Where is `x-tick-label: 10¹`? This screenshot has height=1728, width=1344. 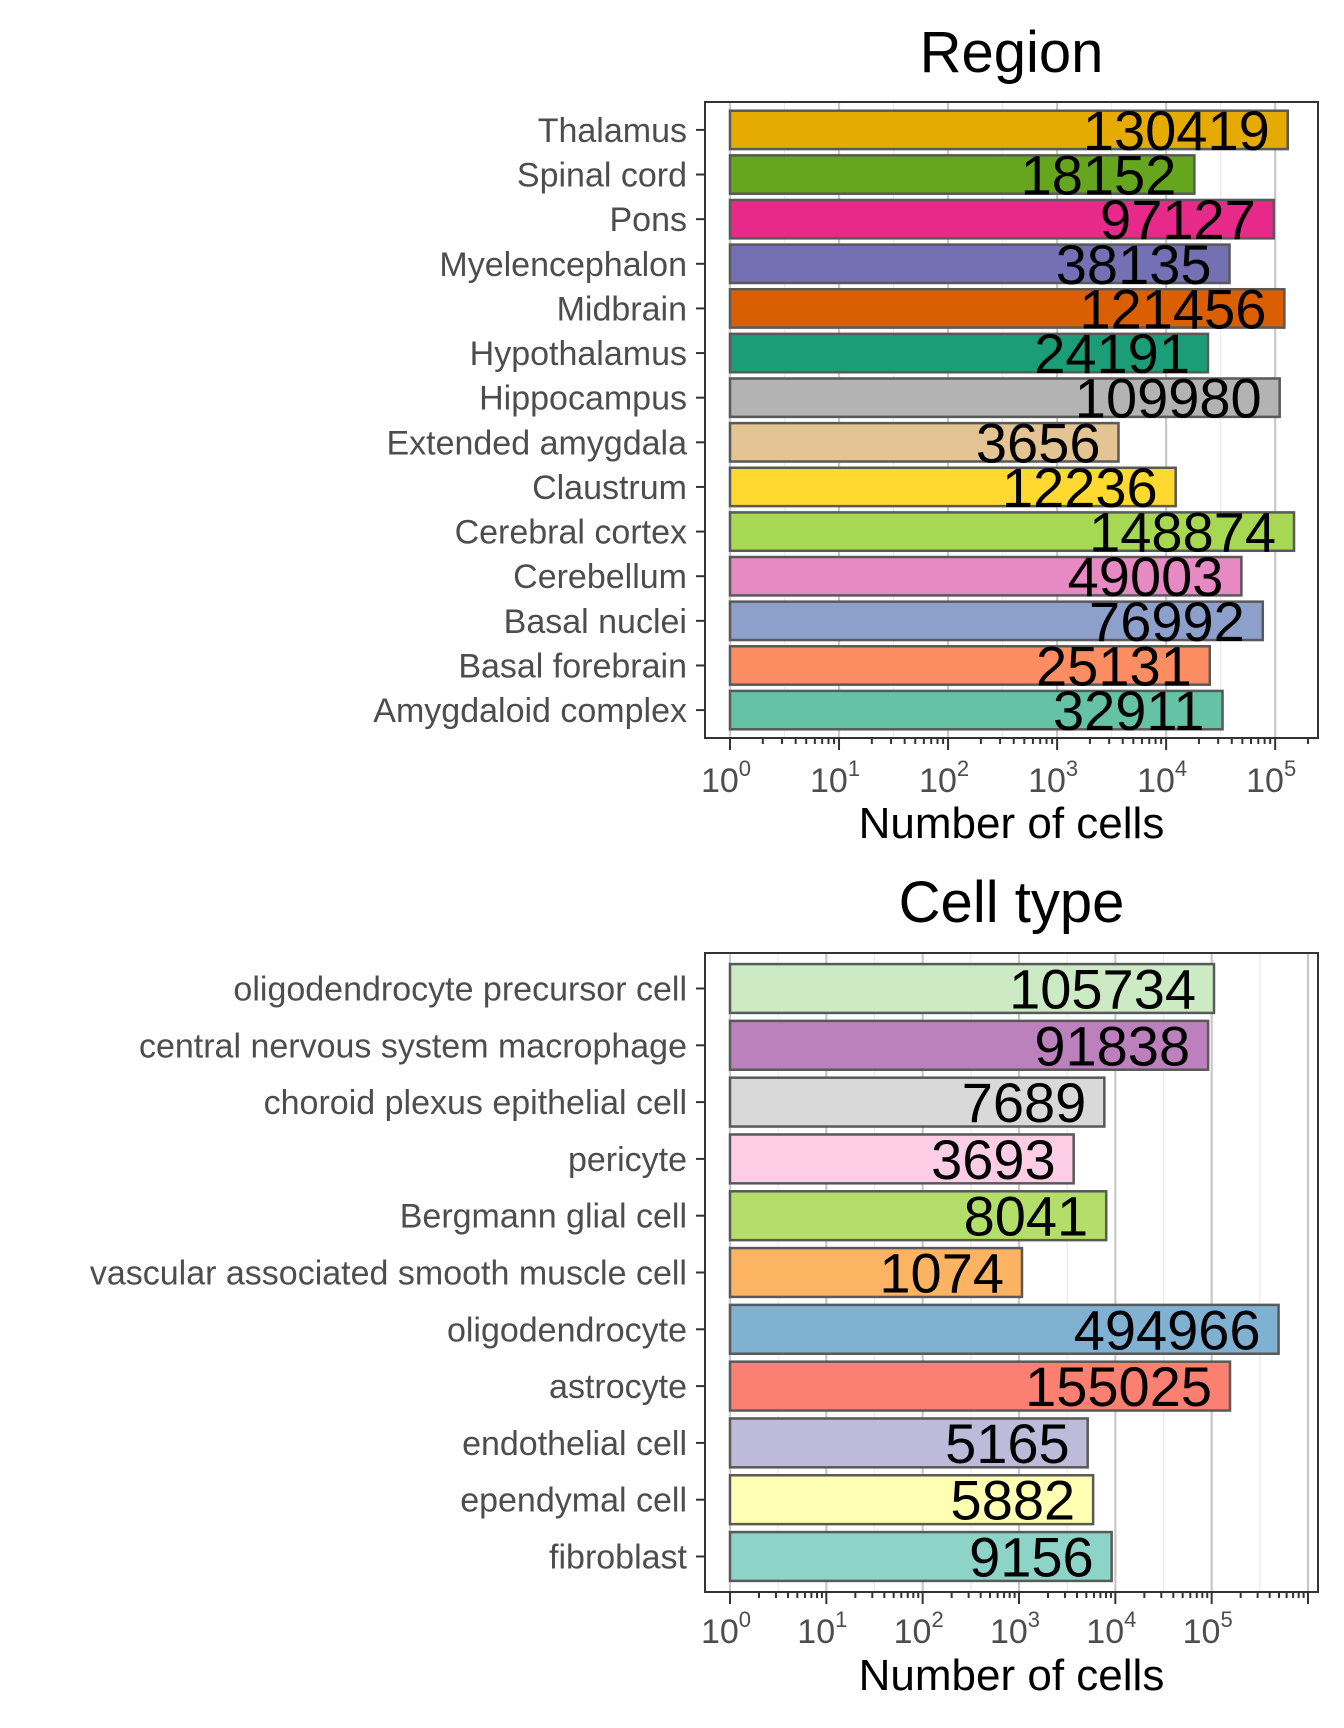 x-tick-label: 10¹ is located at coordinates (822, 1629).